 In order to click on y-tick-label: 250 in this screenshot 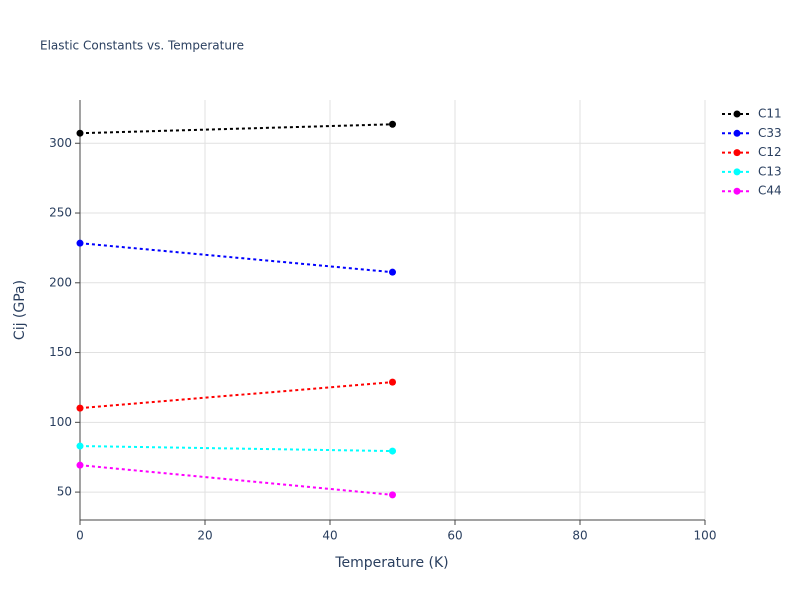, I will do `click(60, 213)`.